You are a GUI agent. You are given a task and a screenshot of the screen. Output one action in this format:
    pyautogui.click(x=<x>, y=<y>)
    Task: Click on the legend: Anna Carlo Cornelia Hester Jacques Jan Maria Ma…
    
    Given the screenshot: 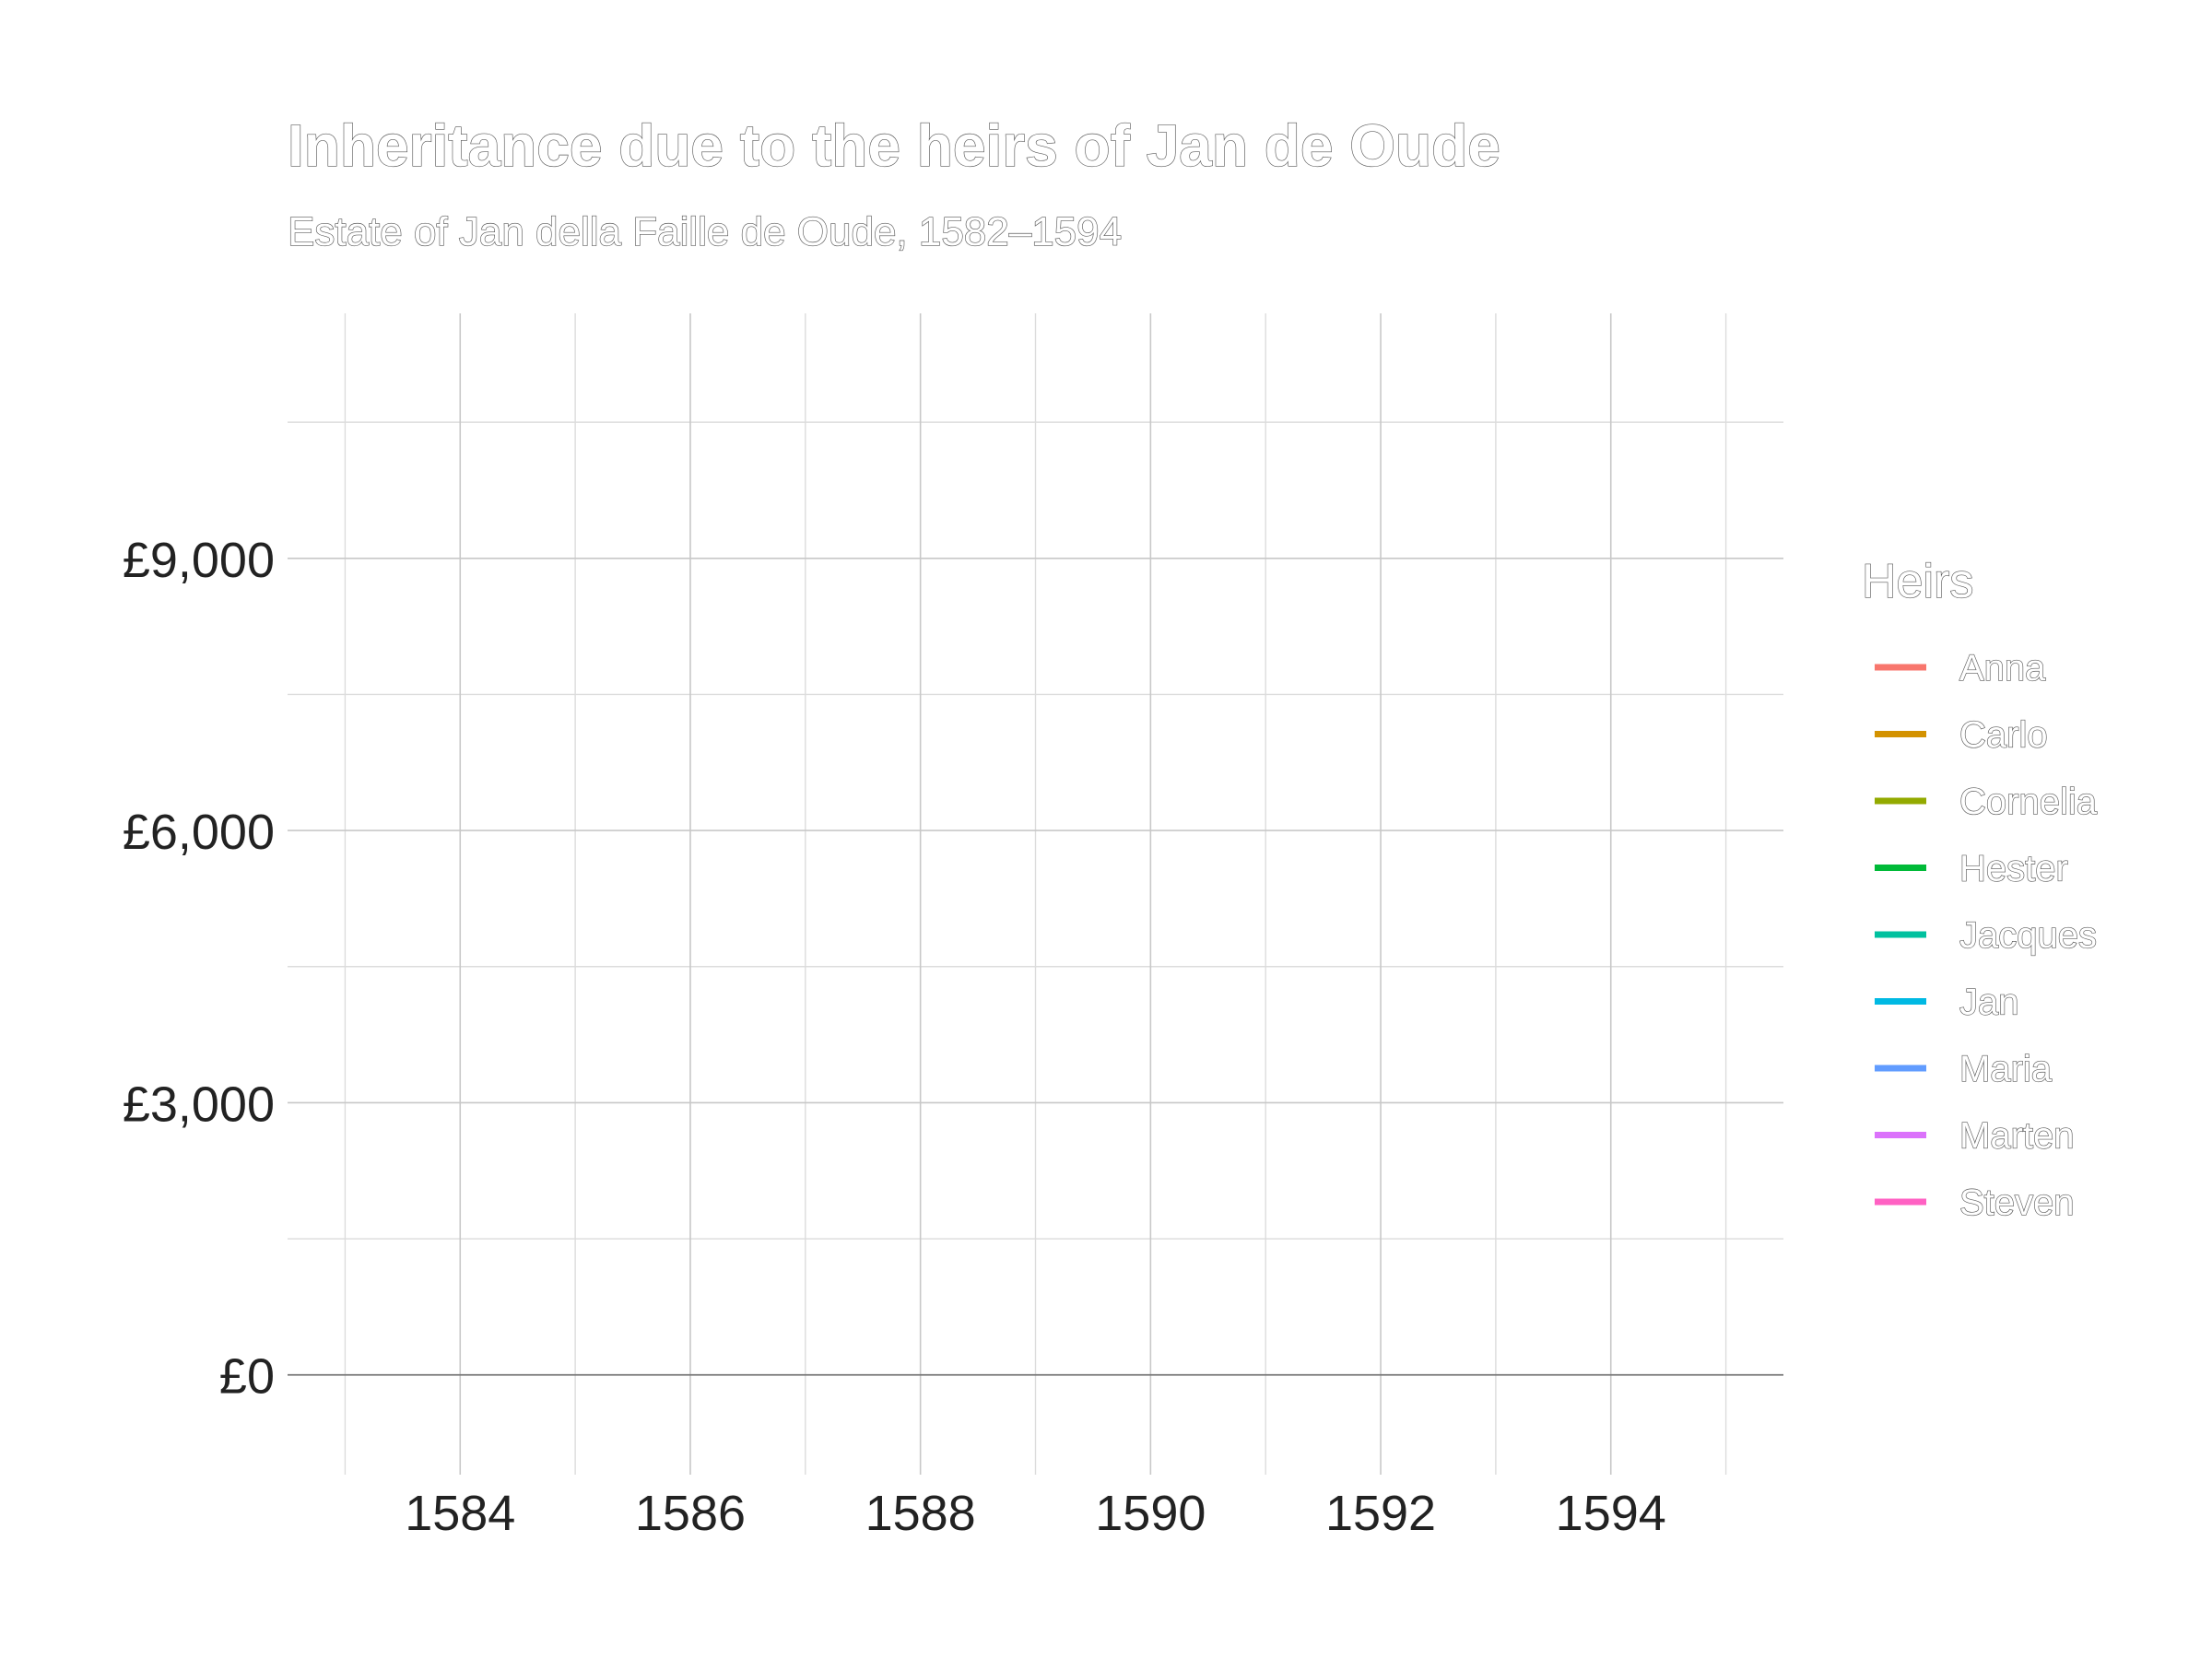 What is the action you would take?
    pyautogui.click(x=1986, y=935)
    